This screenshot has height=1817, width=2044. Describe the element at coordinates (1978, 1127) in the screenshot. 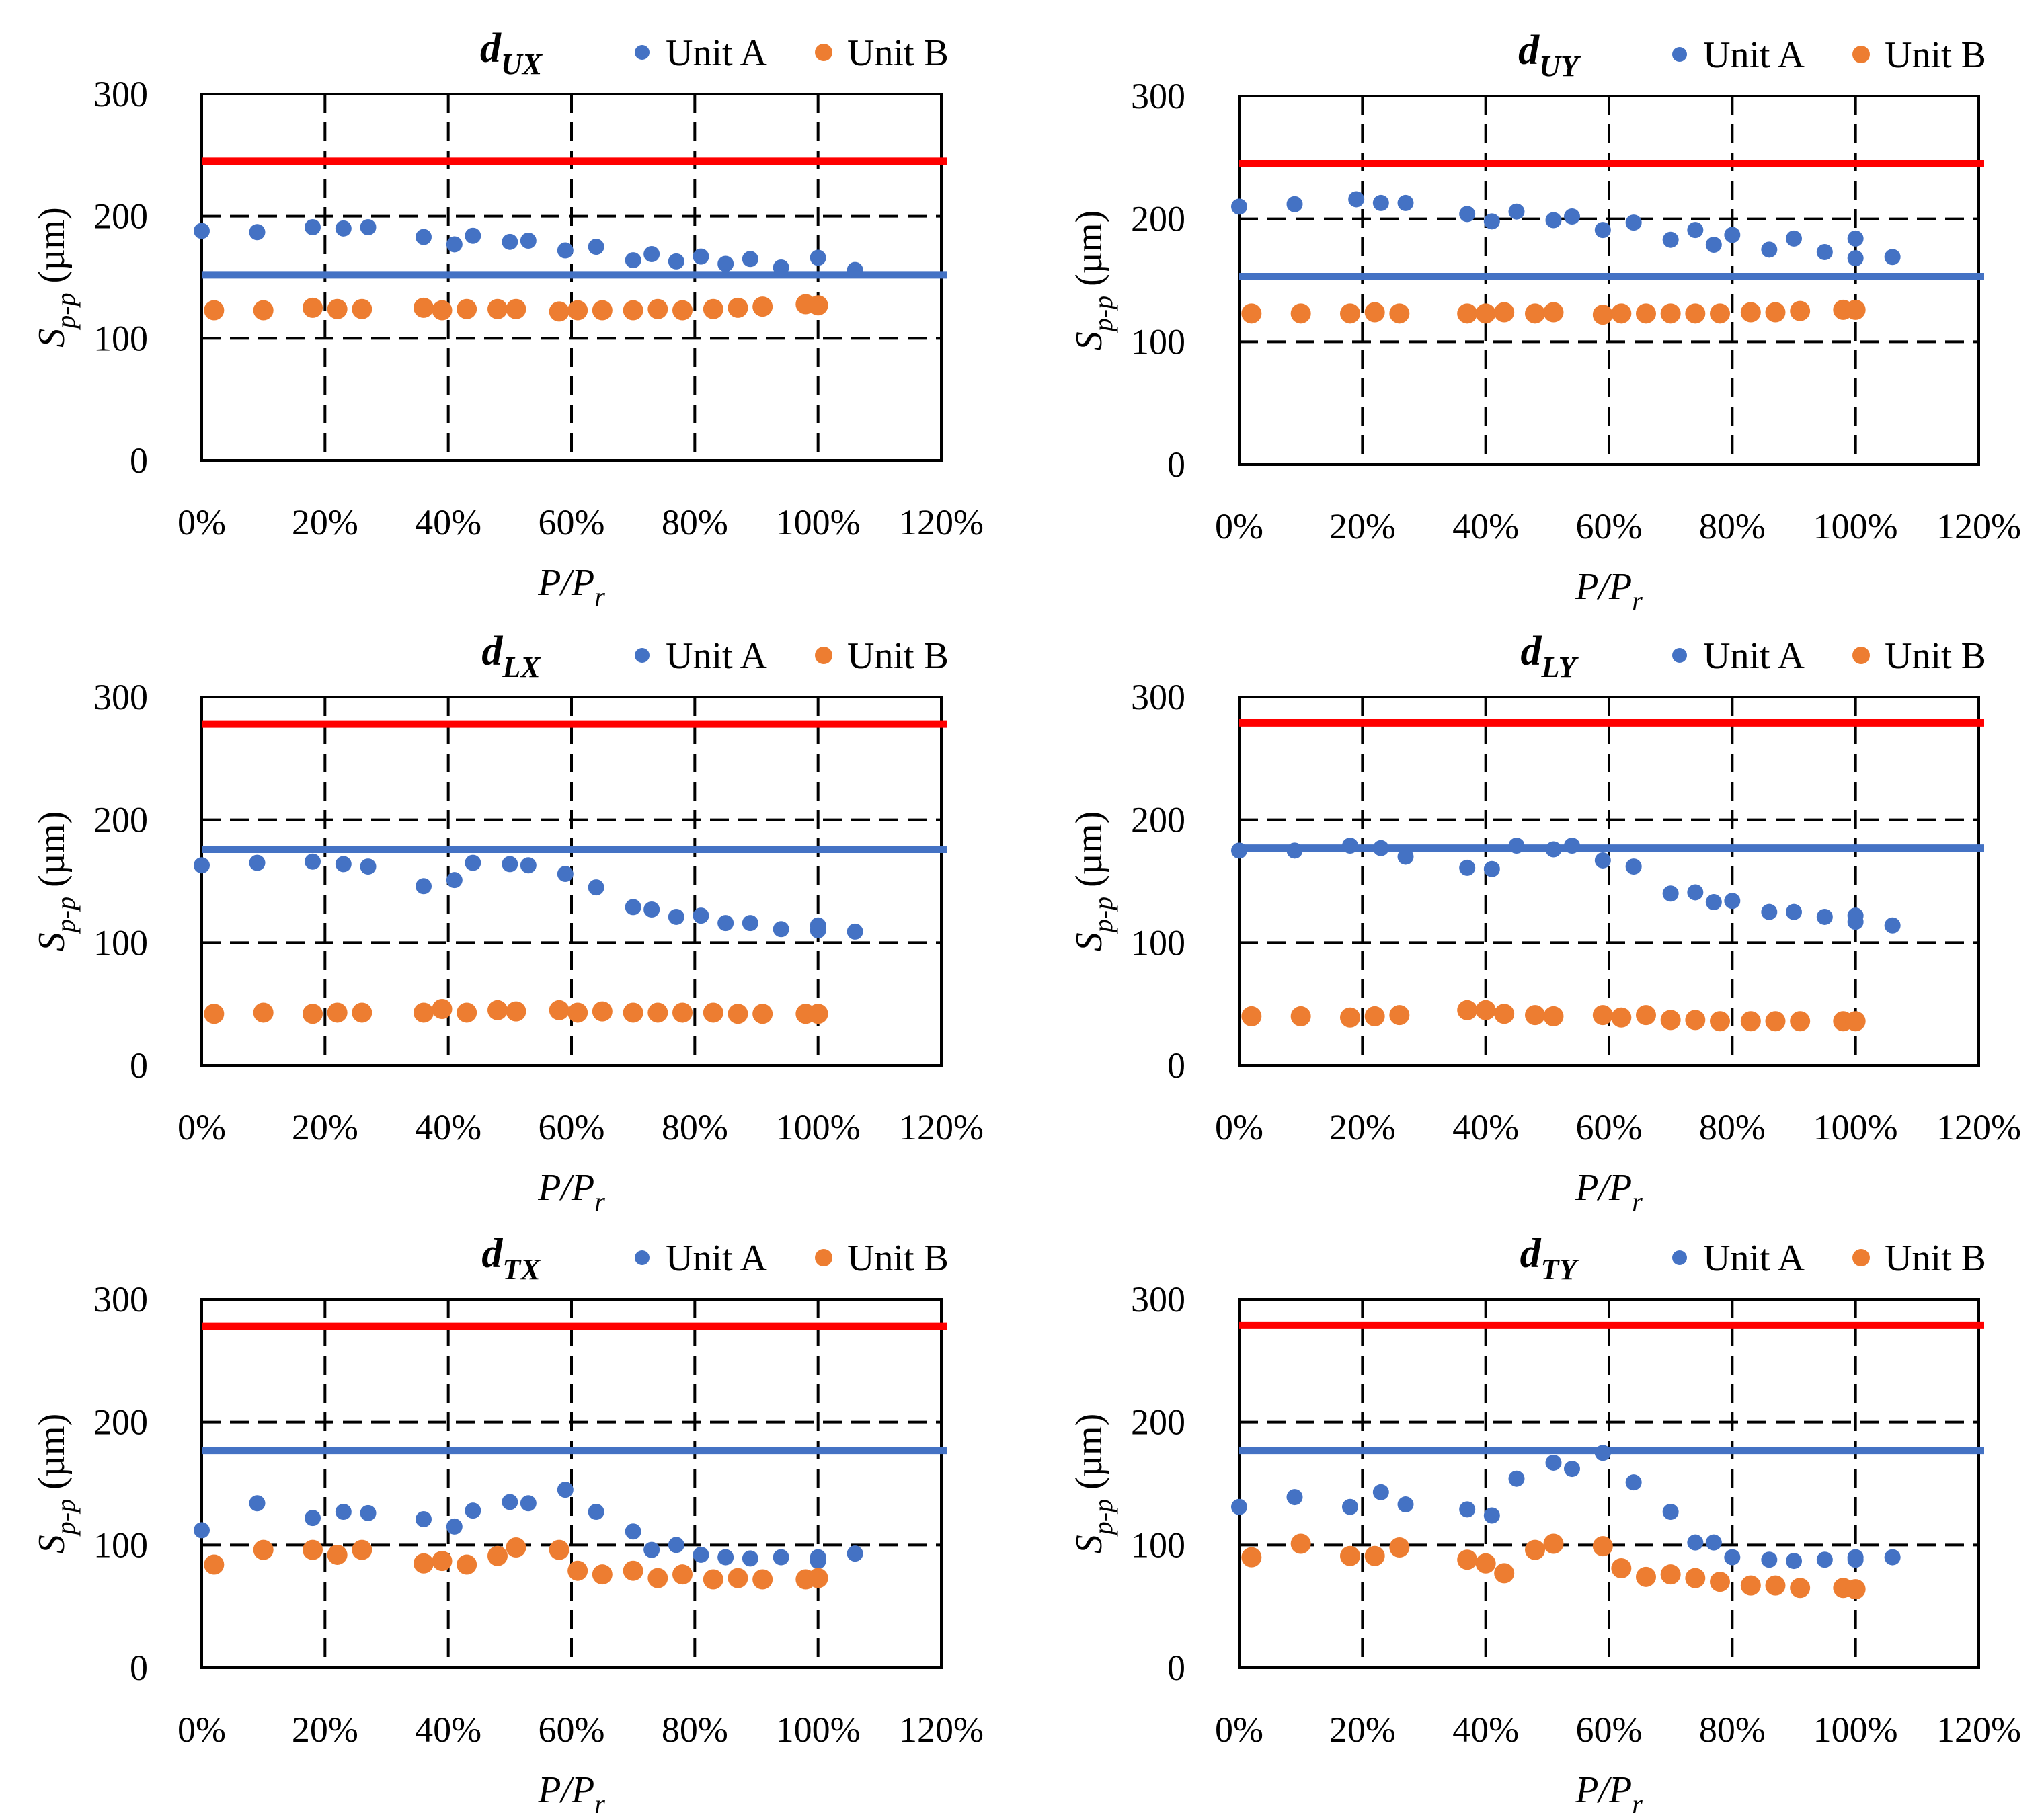

I see `x-tick-label: 120%` at that location.